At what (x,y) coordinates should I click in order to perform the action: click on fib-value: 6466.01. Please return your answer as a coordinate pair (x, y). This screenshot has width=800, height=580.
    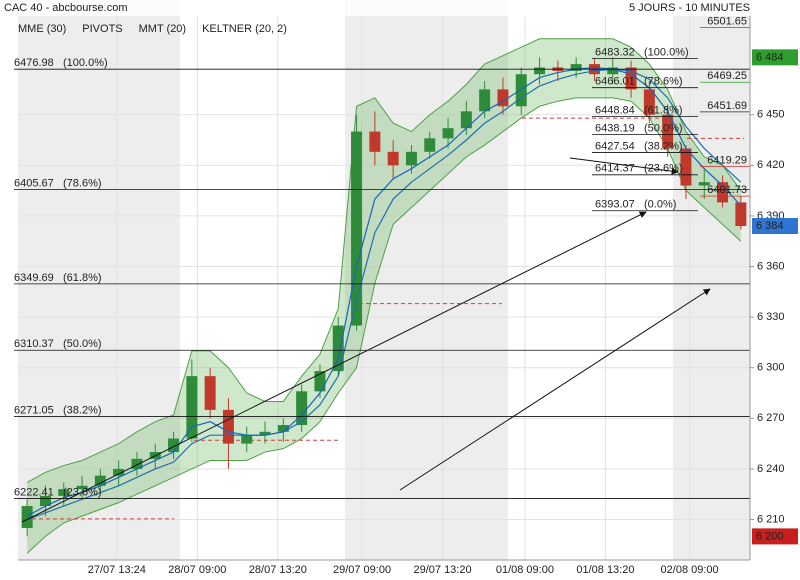
    Looking at the image, I should click on (615, 82).